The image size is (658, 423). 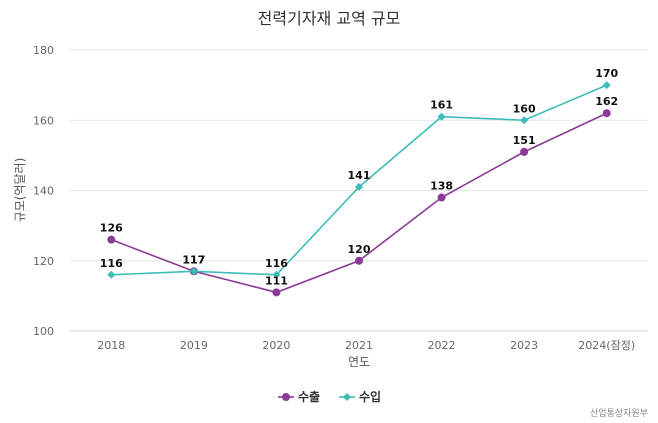 What do you see at coordinates (442, 345) in the screenshot?
I see `x-tick-label: 2022` at bounding box center [442, 345].